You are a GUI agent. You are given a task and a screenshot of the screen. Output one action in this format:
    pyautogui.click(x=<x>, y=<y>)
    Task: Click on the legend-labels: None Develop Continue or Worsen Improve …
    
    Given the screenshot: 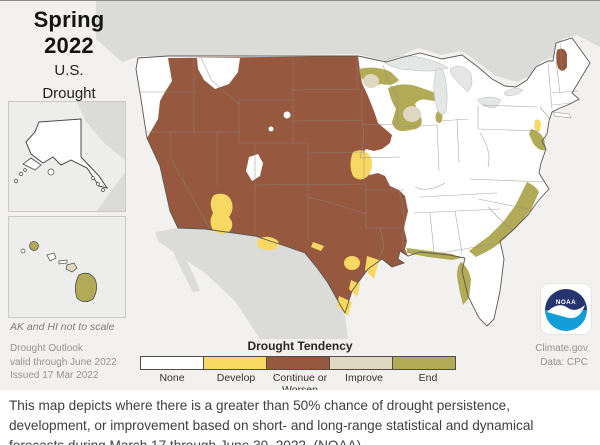 What is the action you would take?
    pyautogui.click(x=300, y=383)
    